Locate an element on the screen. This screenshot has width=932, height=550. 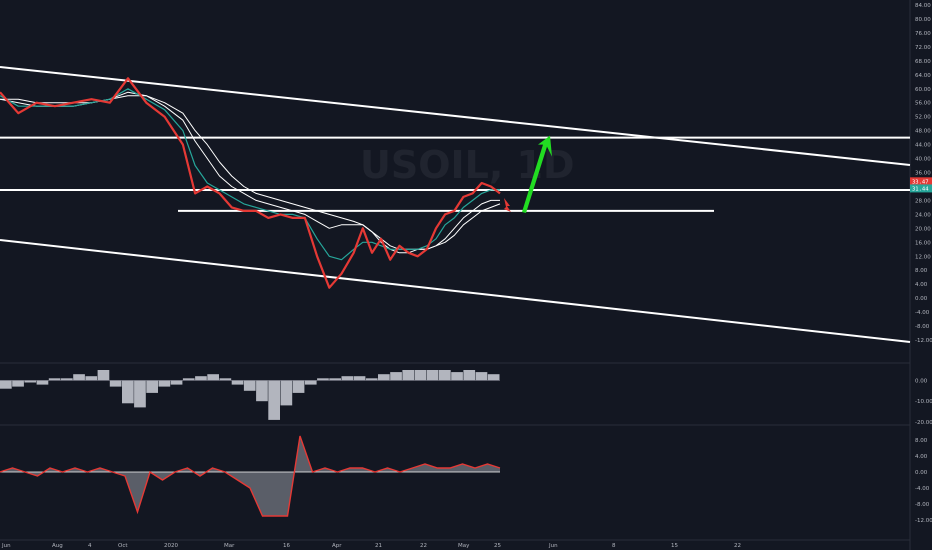
time-axis-tick-label: Mar is located at coordinates (229, 546).